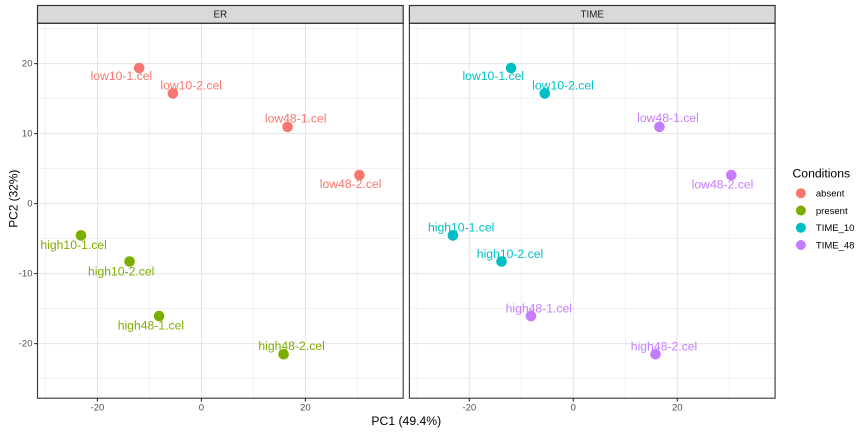 This screenshot has width=864, height=432. I want to click on svg-text: ER, so click(220, 14).